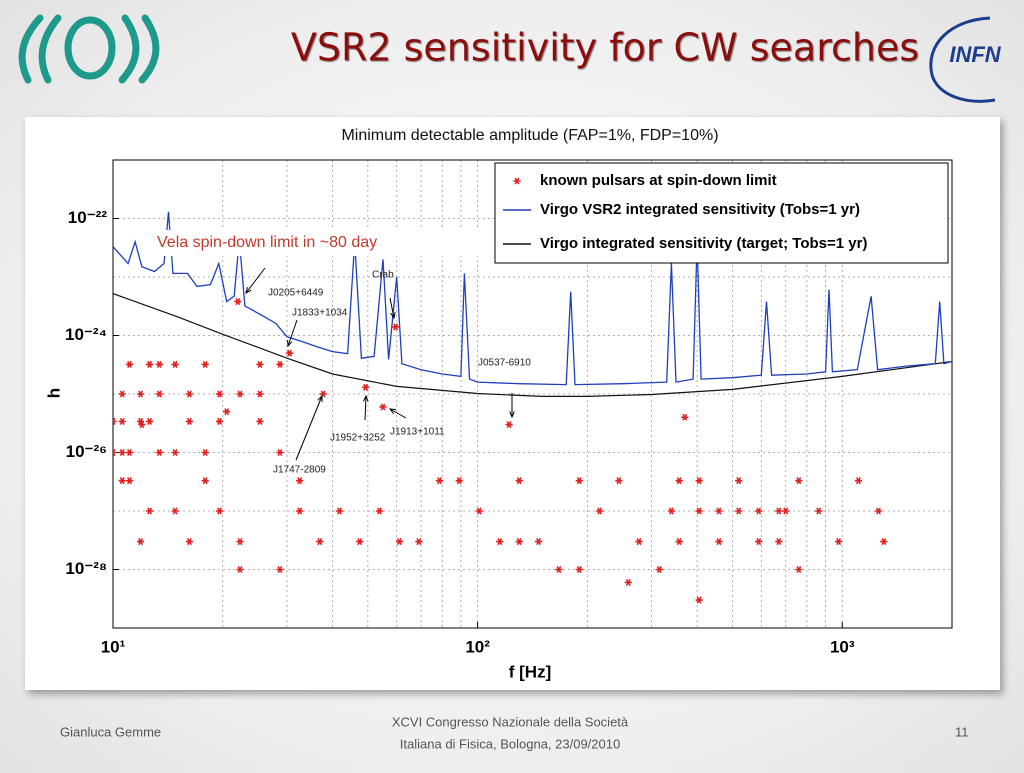 The height and width of the screenshot is (773, 1024). What do you see at coordinates (510, 743) in the screenshot?
I see `footer-center: Italiana di Fisica, Bologna, 23/09/2010` at bounding box center [510, 743].